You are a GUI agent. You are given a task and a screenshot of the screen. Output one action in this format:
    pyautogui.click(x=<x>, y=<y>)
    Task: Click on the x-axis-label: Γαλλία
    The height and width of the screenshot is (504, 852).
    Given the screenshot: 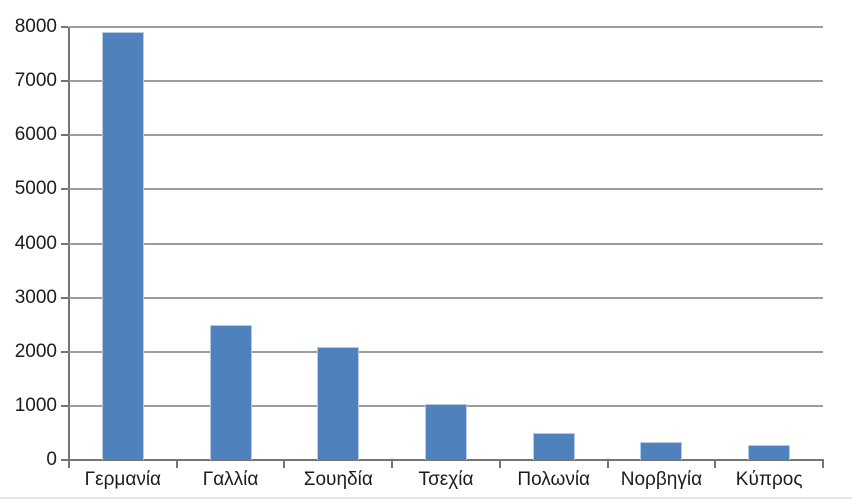 What is the action you would take?
    pyautogui.click(x=230, y=479)
    